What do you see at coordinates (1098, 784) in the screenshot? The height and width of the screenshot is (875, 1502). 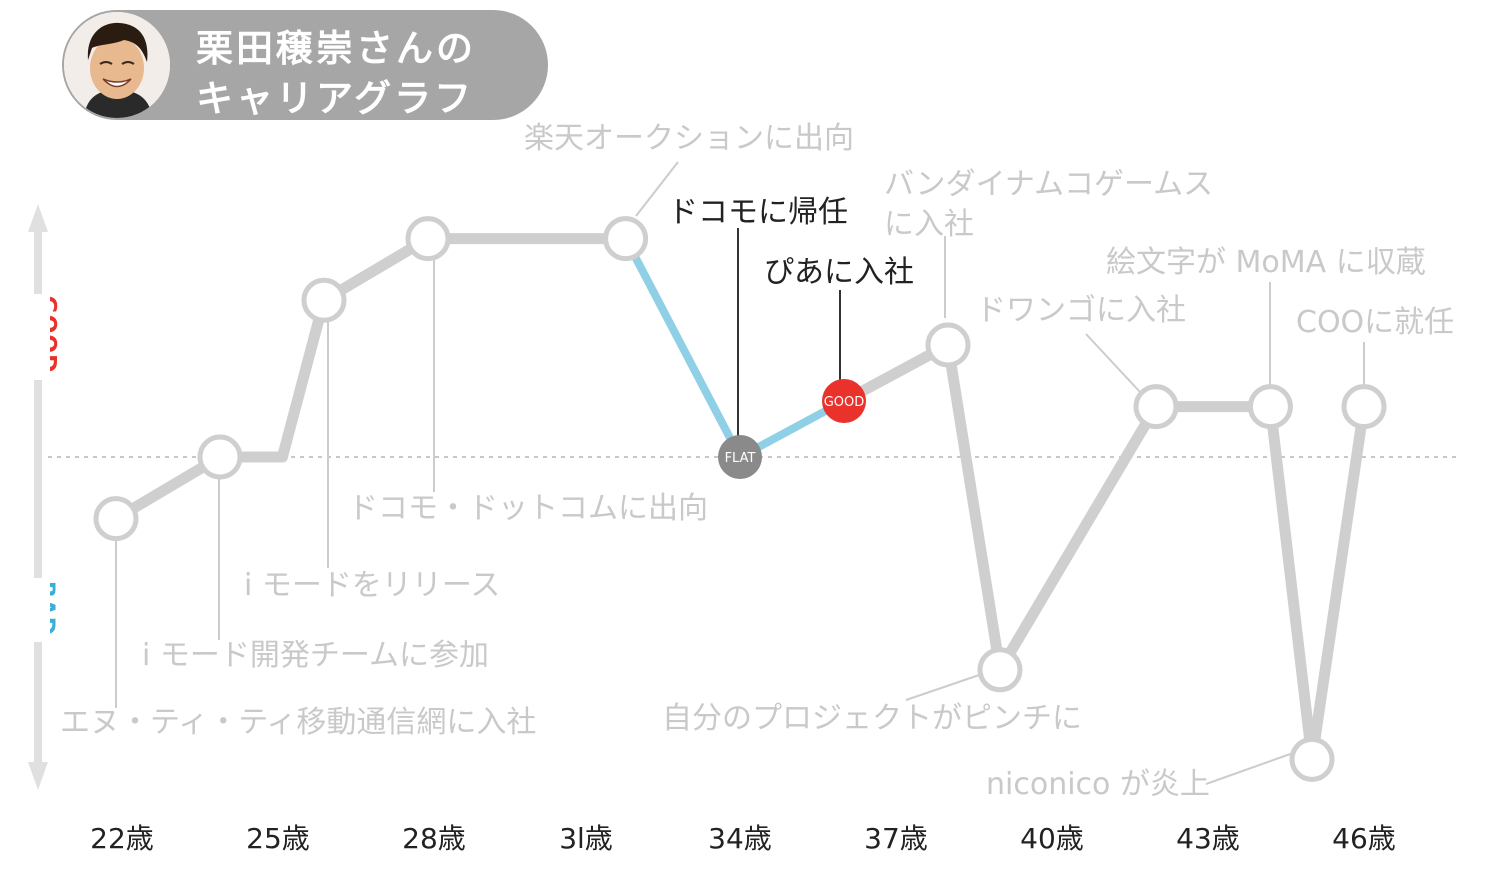 I see `event-label: niconico が炎上` at bounding box center [1098, 784].